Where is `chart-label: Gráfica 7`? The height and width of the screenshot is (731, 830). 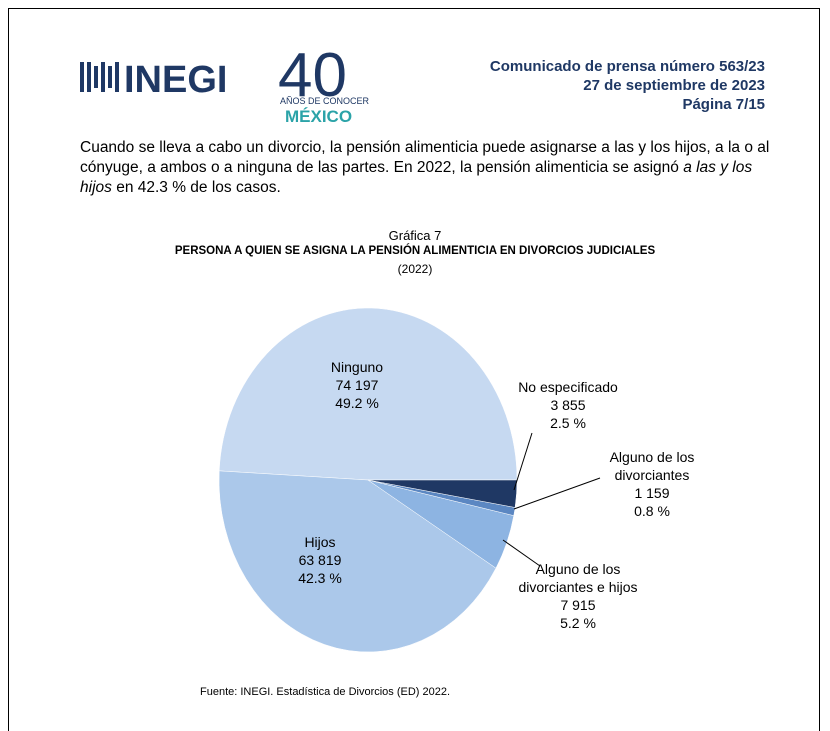
chart-label: Gráfica 7 is located at coordinates (415, 235).